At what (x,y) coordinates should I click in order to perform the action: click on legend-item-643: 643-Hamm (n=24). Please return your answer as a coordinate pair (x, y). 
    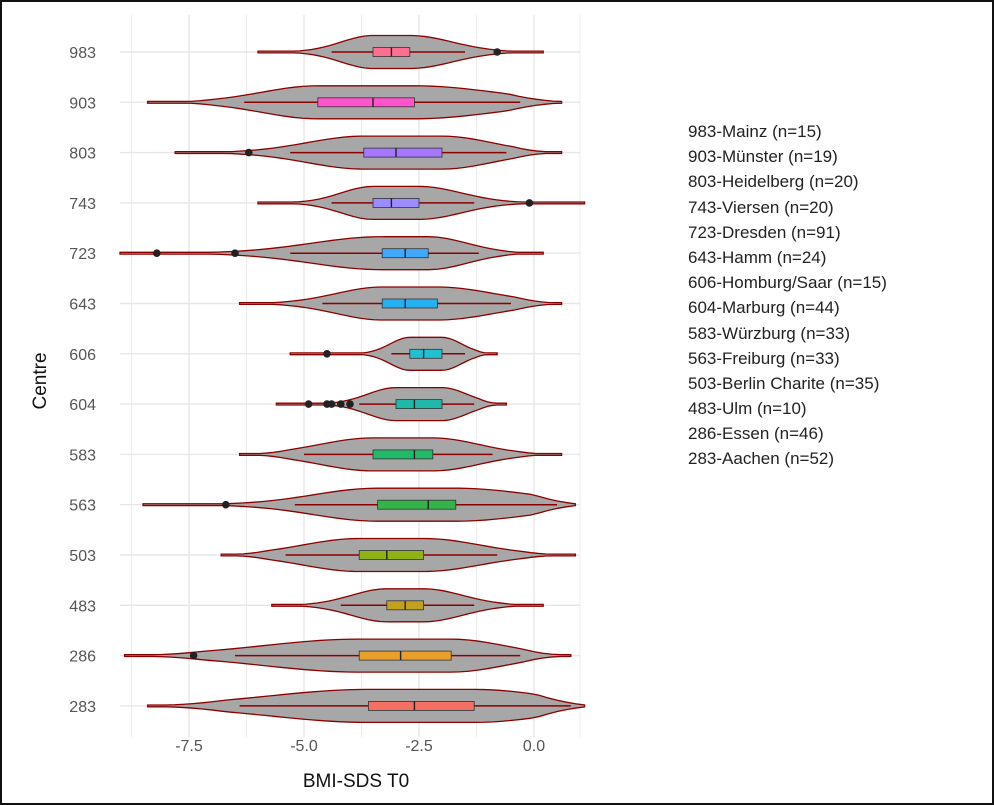
    Looking at the image, I should click on (757, 257).